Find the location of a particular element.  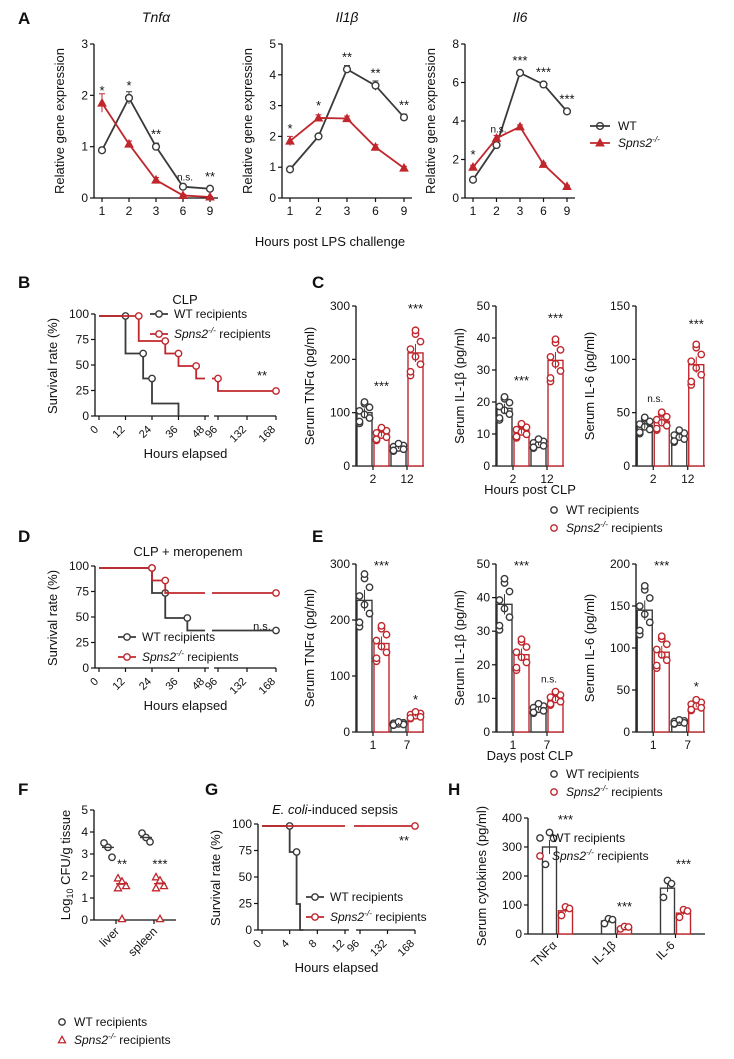

D-x-tick-label: 168 is located at coordinates (267, 686).